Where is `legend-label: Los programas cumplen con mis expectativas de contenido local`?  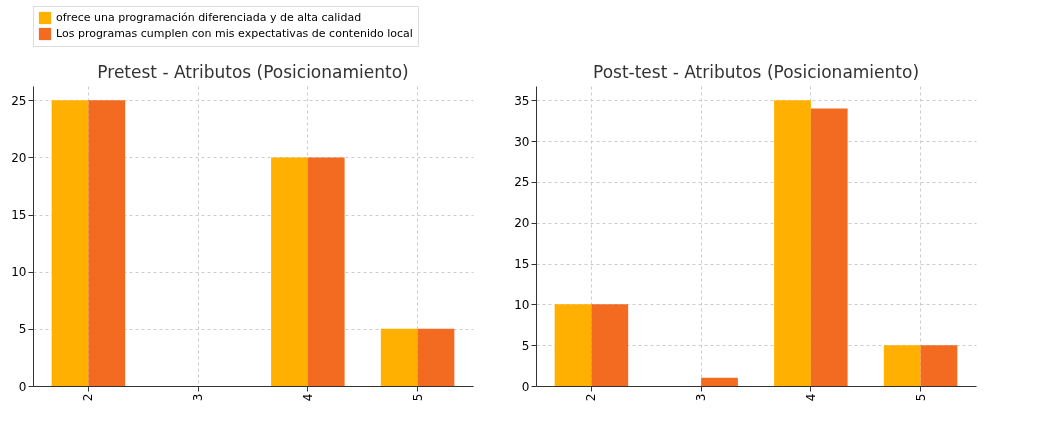 legend-label: Los programas cumplen con mis expectativas de contenido local is located at coordinates (234, 33).